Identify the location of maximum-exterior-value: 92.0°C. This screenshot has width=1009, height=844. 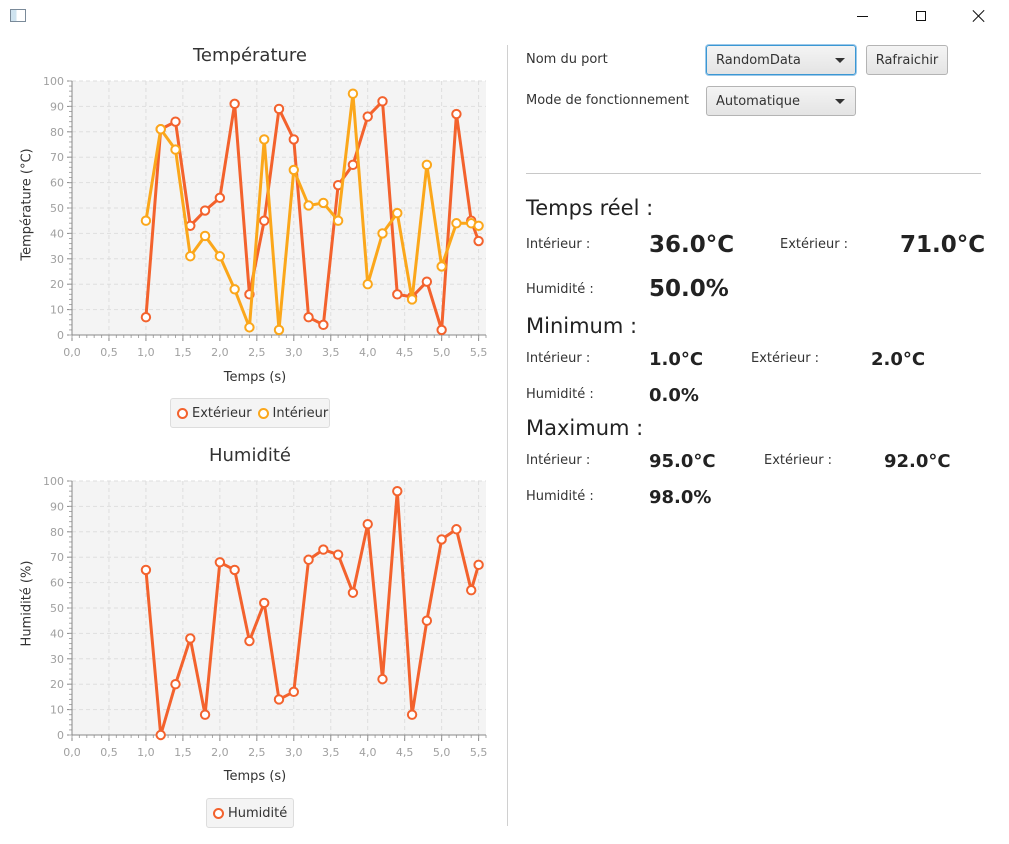
(917, 461).